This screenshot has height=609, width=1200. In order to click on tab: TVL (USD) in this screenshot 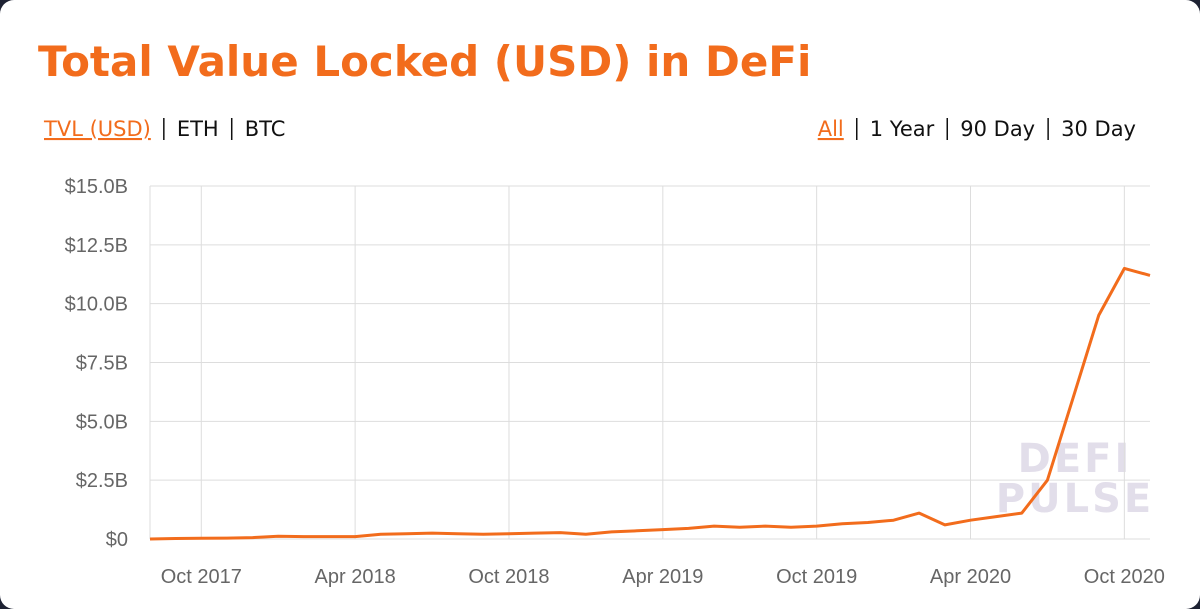, I will do `click(97, 129)`.